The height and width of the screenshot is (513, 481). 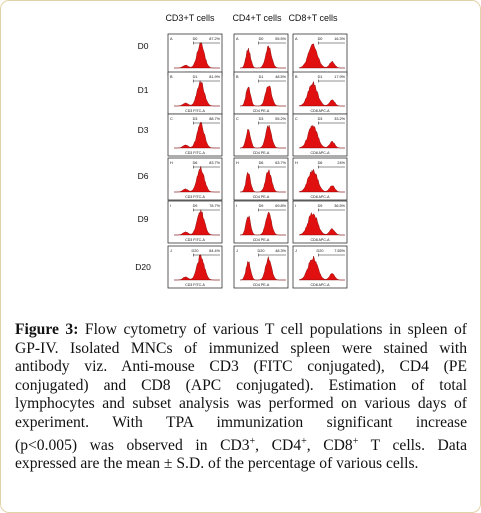 What do you see at coordinates (195, 119) in the screenshot?
I see `gate-name: D3` at bounding box center [195, 119].